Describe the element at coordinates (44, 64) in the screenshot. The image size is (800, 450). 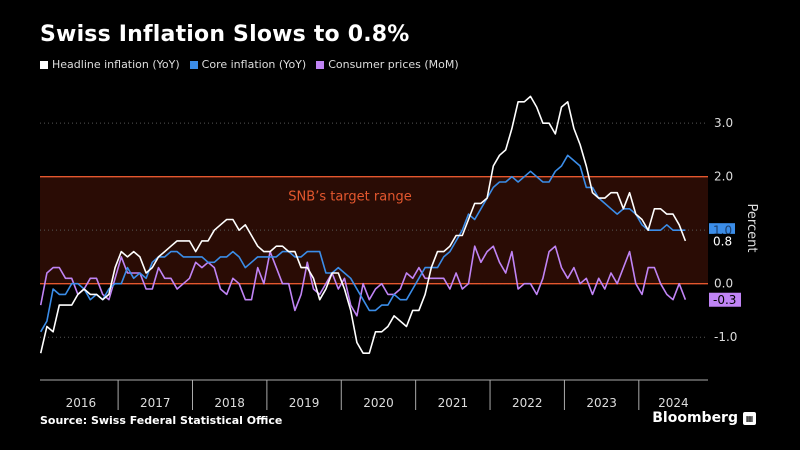
I see `legend-swatch-headline` at that location.